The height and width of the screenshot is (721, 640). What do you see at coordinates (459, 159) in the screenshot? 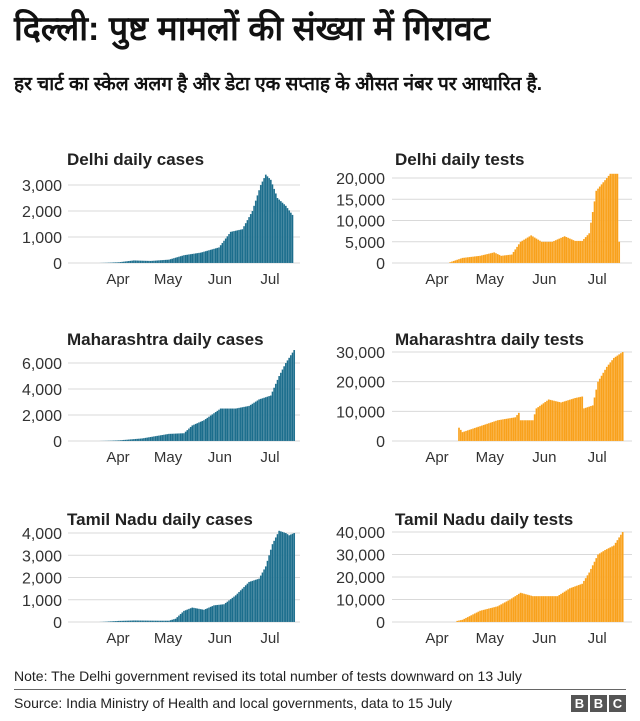
I see `chart-title: Delhi daily tests` at bounding box center [459, 159].